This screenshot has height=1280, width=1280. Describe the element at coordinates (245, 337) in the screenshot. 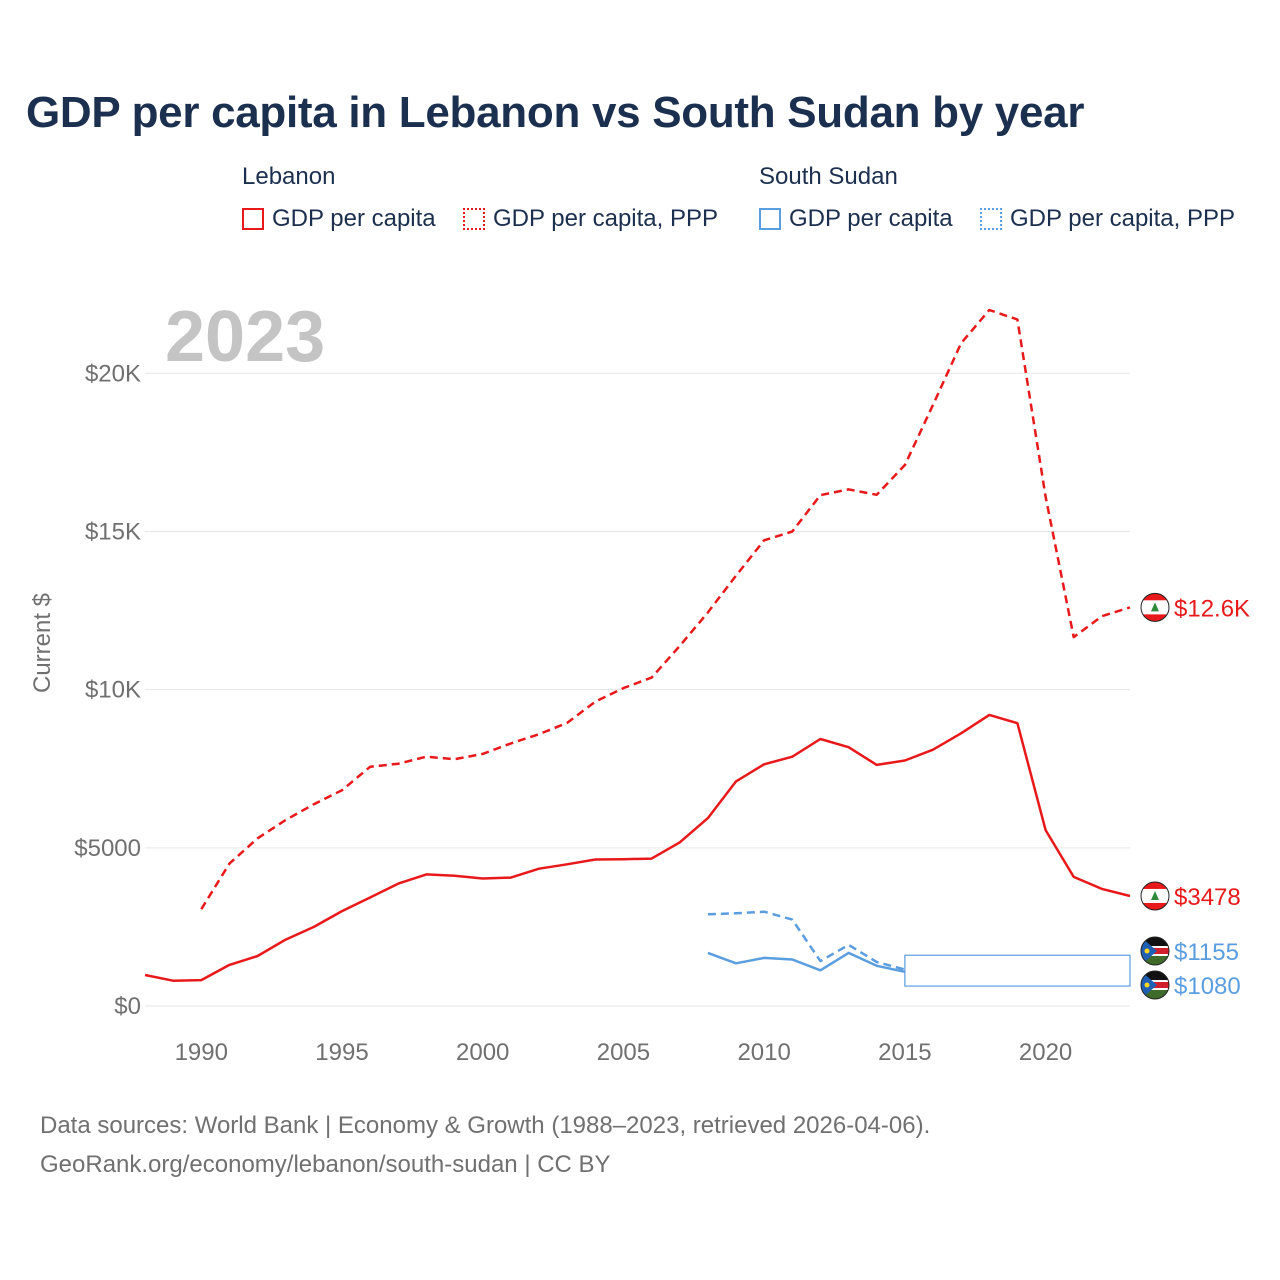

I see `year-watermark: 2023` at that location.